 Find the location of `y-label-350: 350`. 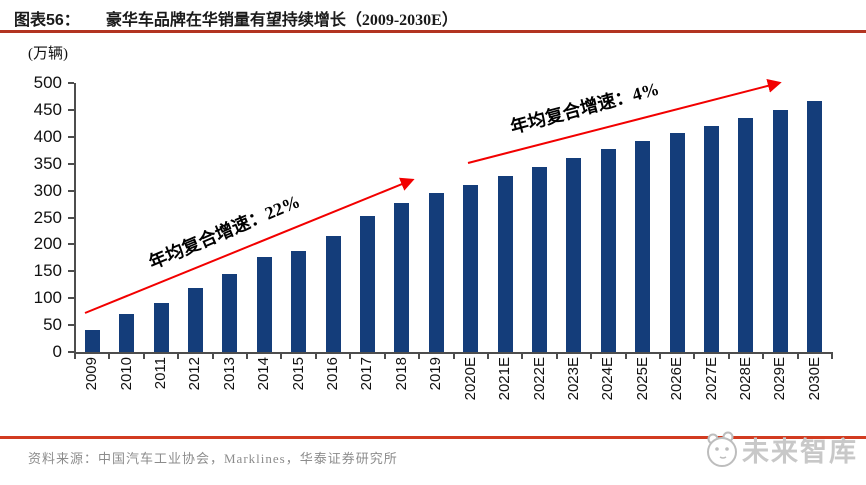

y-label-350: 350 is located at coordinates (47, 163).